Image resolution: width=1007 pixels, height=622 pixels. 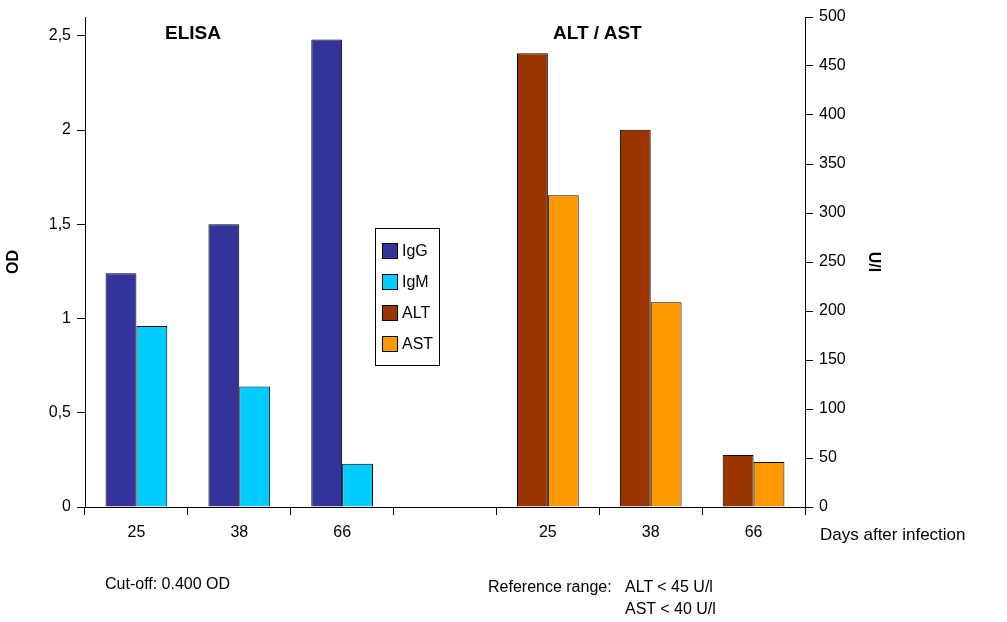 What do you see at coordinates (67, 129) in the screenshot?
I see `y-tick-label: 2` at bounding box center [67, 129].